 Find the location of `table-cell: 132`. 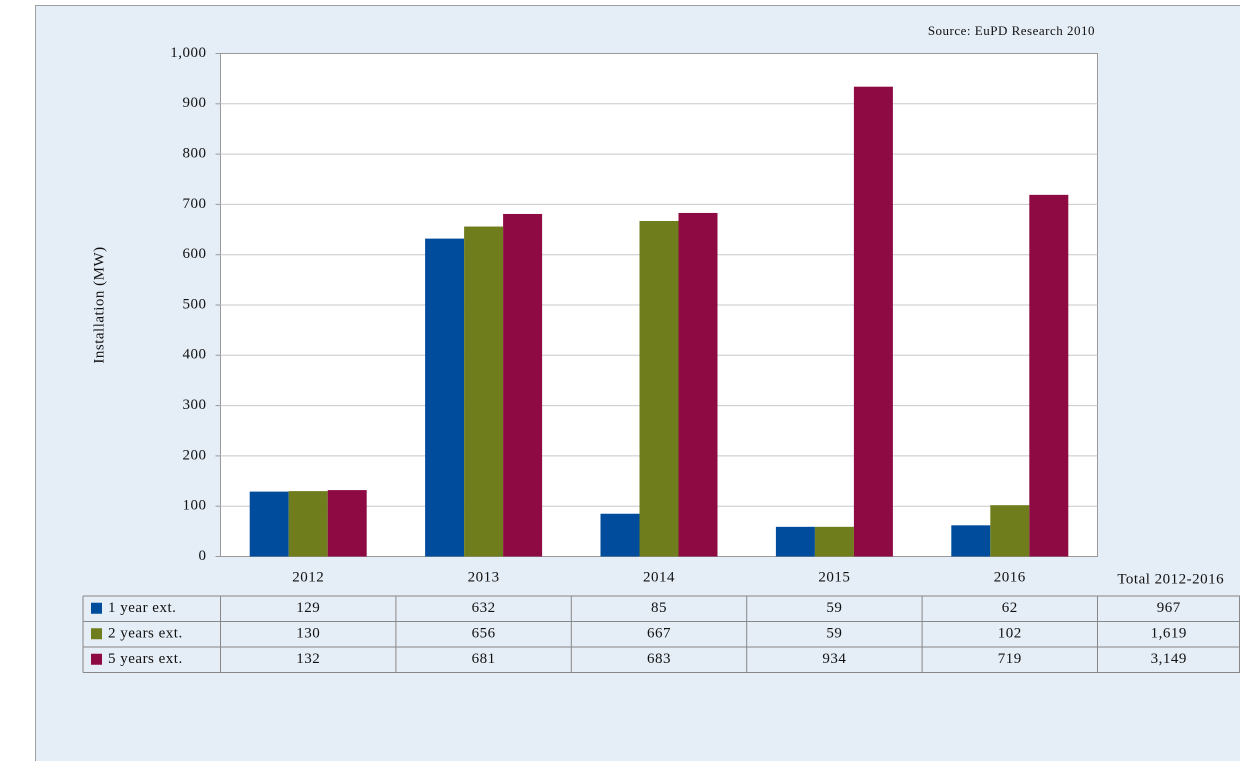

table-cell: 132 is located at coordinates (308, 659).